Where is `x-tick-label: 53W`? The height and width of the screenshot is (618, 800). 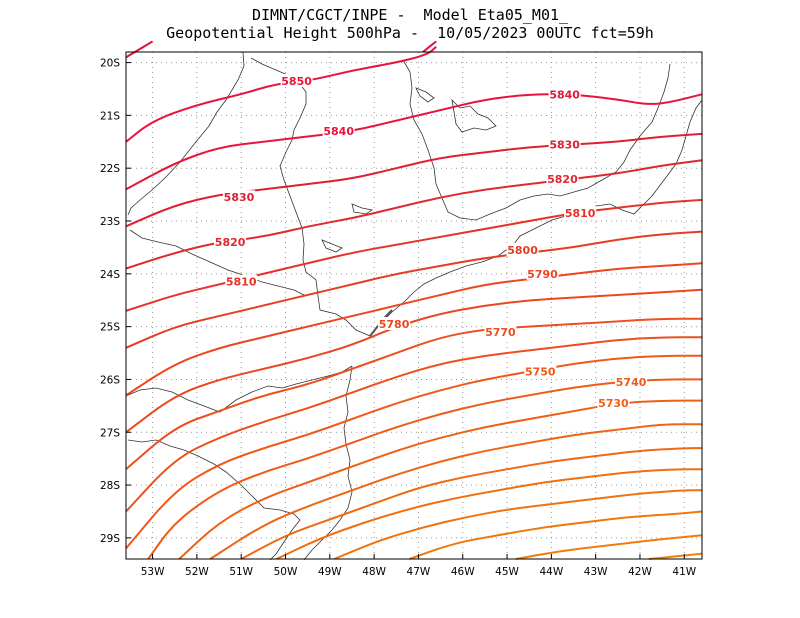 x-tick-label: 53W is located at coordinates (153, 572).